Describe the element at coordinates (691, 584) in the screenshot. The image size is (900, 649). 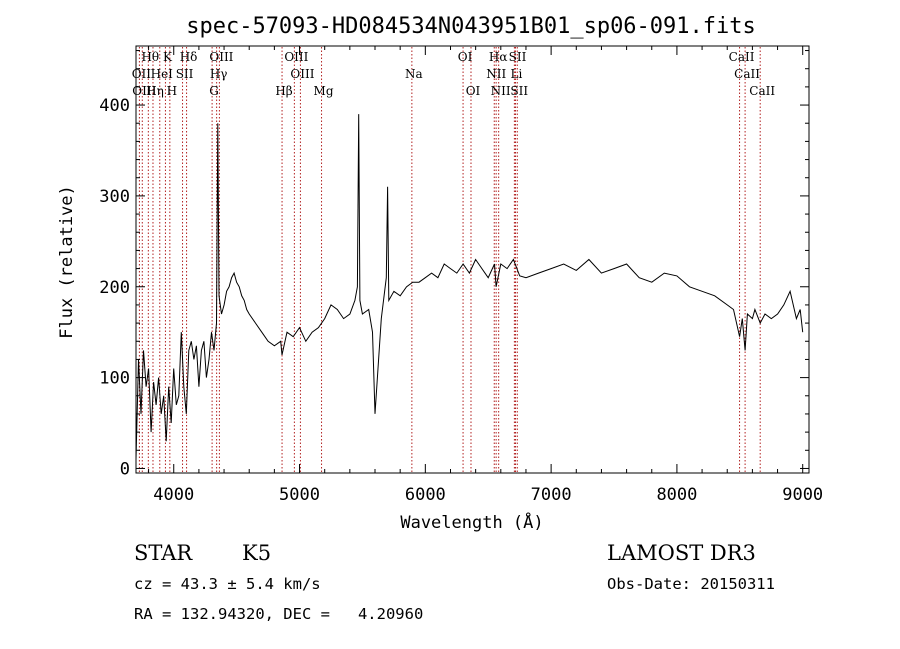
I see `obs-date: Obs-Date: 20150311` at that location.